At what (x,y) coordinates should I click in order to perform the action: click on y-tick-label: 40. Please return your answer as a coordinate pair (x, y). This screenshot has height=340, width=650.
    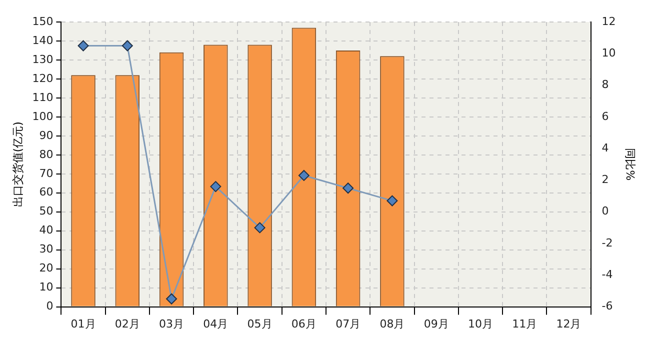
    Looking at the image, I should click on (46, 230).